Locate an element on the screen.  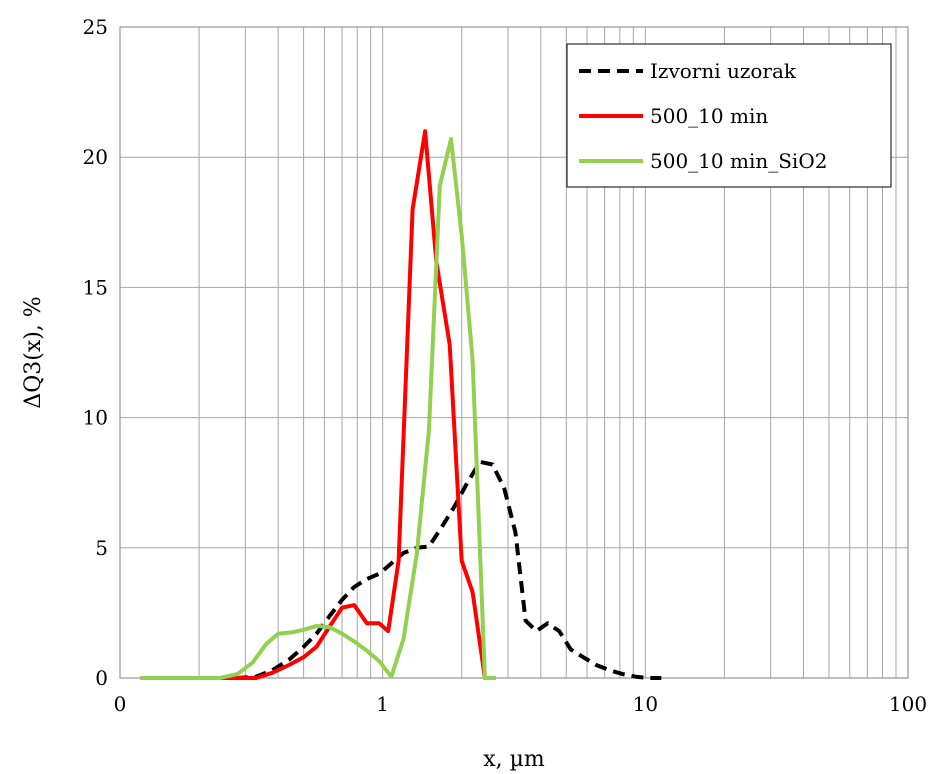
legend-label-500-10-min: 500_10 min is located at coordinates (709, 116).